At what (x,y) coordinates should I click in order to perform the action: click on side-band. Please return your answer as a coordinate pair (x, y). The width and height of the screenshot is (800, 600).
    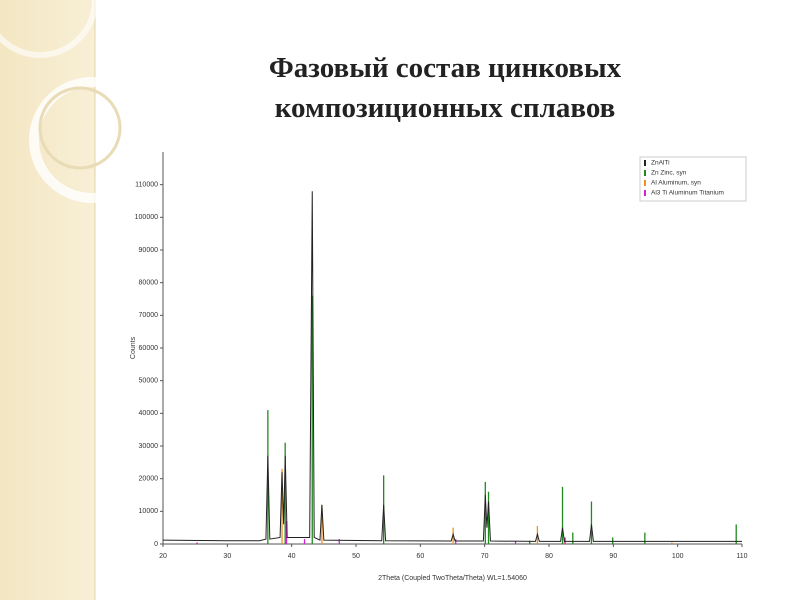
    Looking at the image, I should click on (47, 300).